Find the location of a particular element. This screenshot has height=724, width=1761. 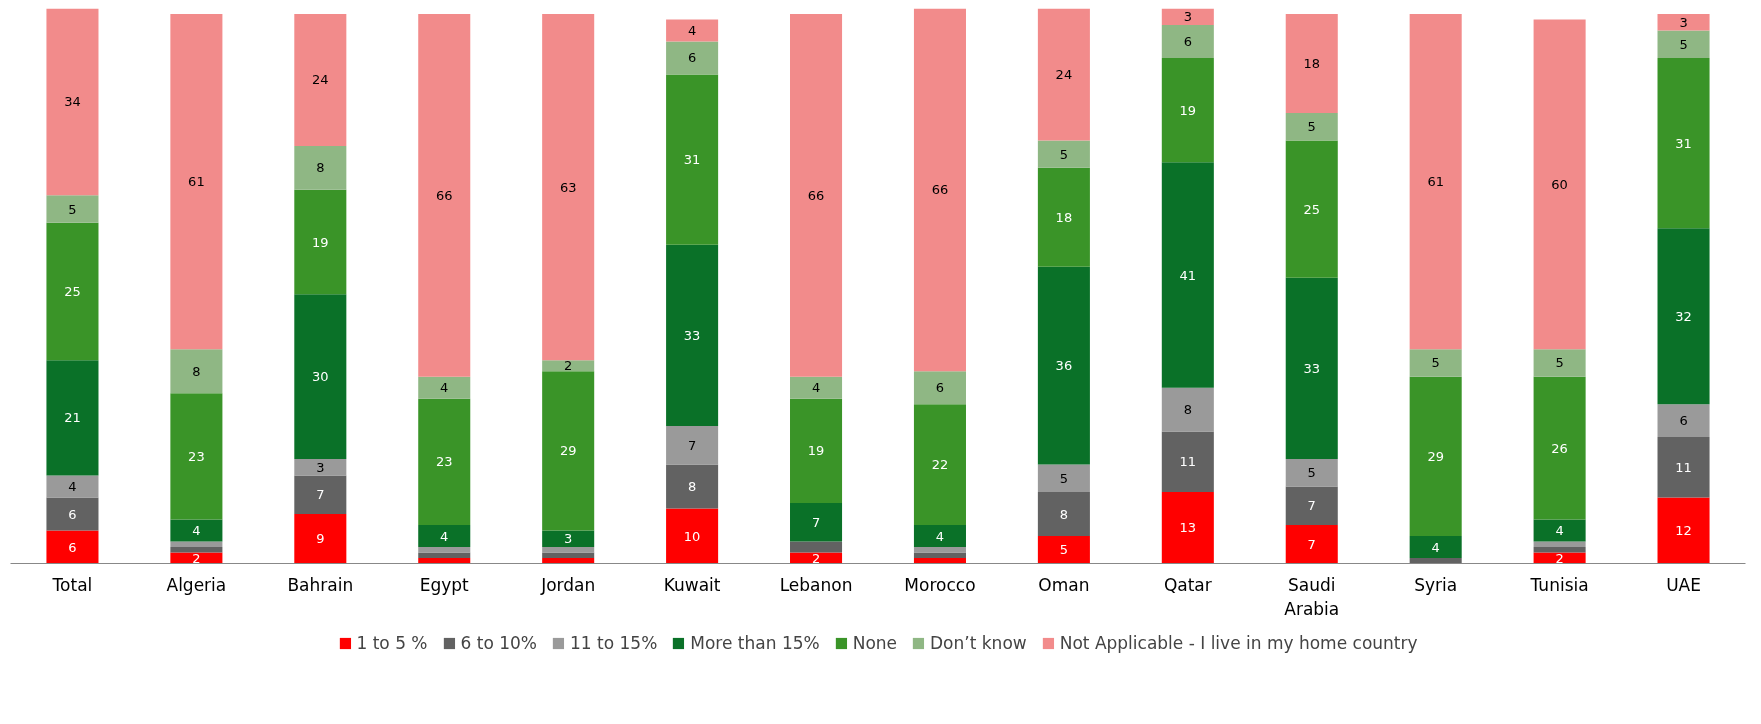

x-tick-label: Kuwait is located at coordinates (692, 584).